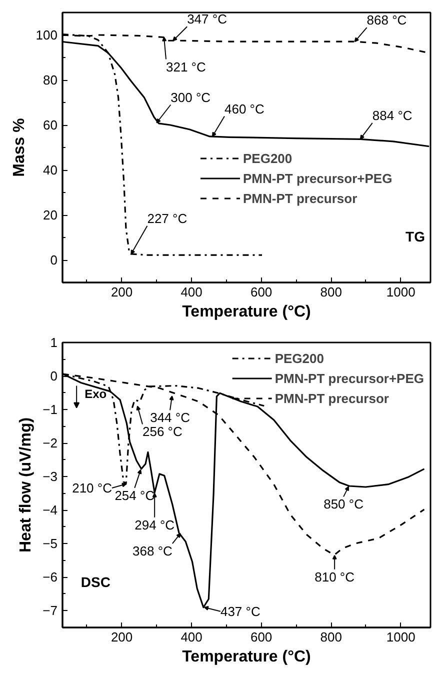 The width and height of the screenshot is (438, 675). I want to click on annotation: 344 °C, so click(170, 418).